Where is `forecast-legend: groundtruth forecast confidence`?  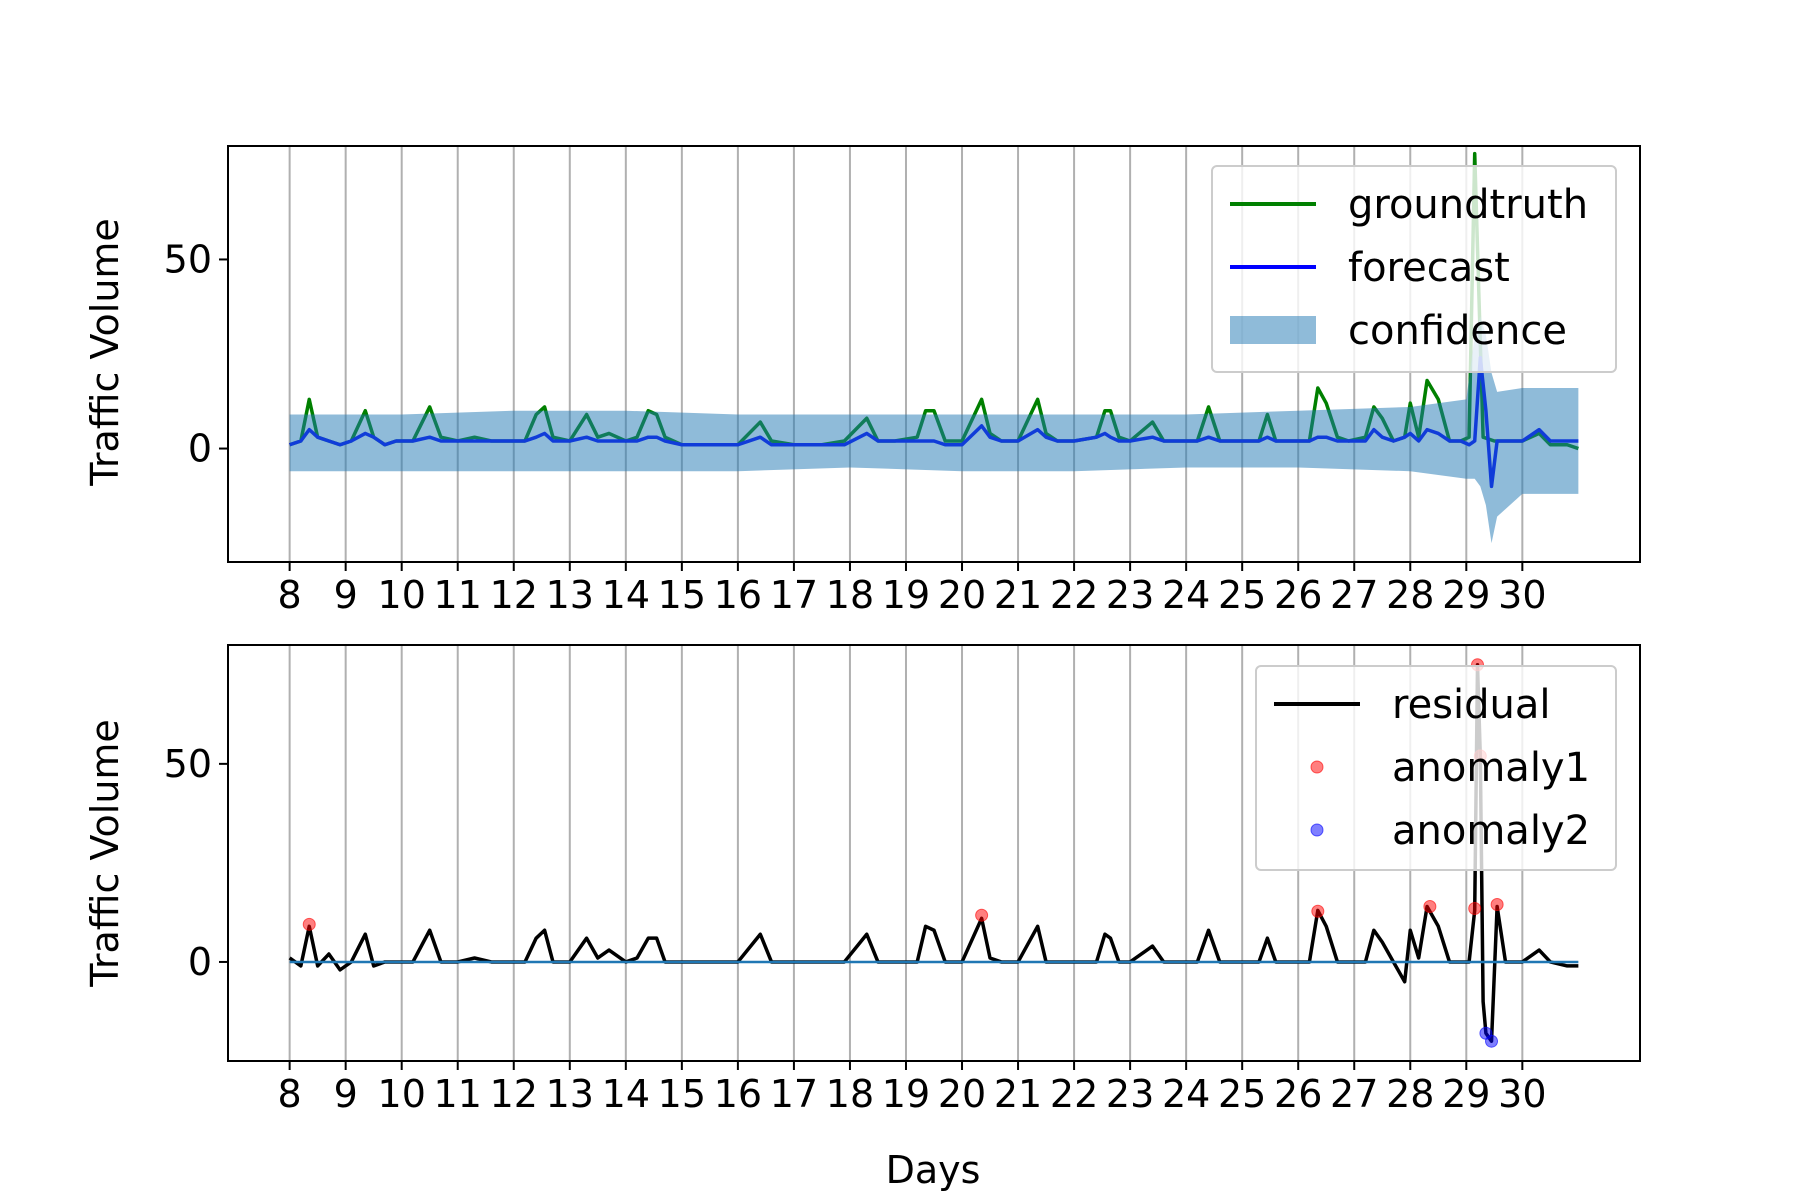
forecast-legend: groundtruth forecast confidence is located at coordinates (1414, 269).